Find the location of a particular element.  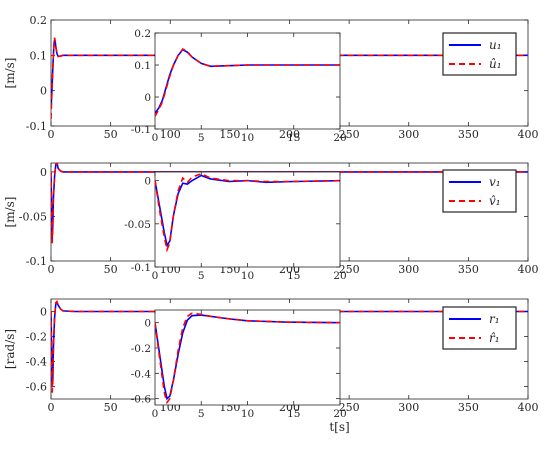

panel-3-inset-xtick-label: 15 is located at coordinates (293, 414).